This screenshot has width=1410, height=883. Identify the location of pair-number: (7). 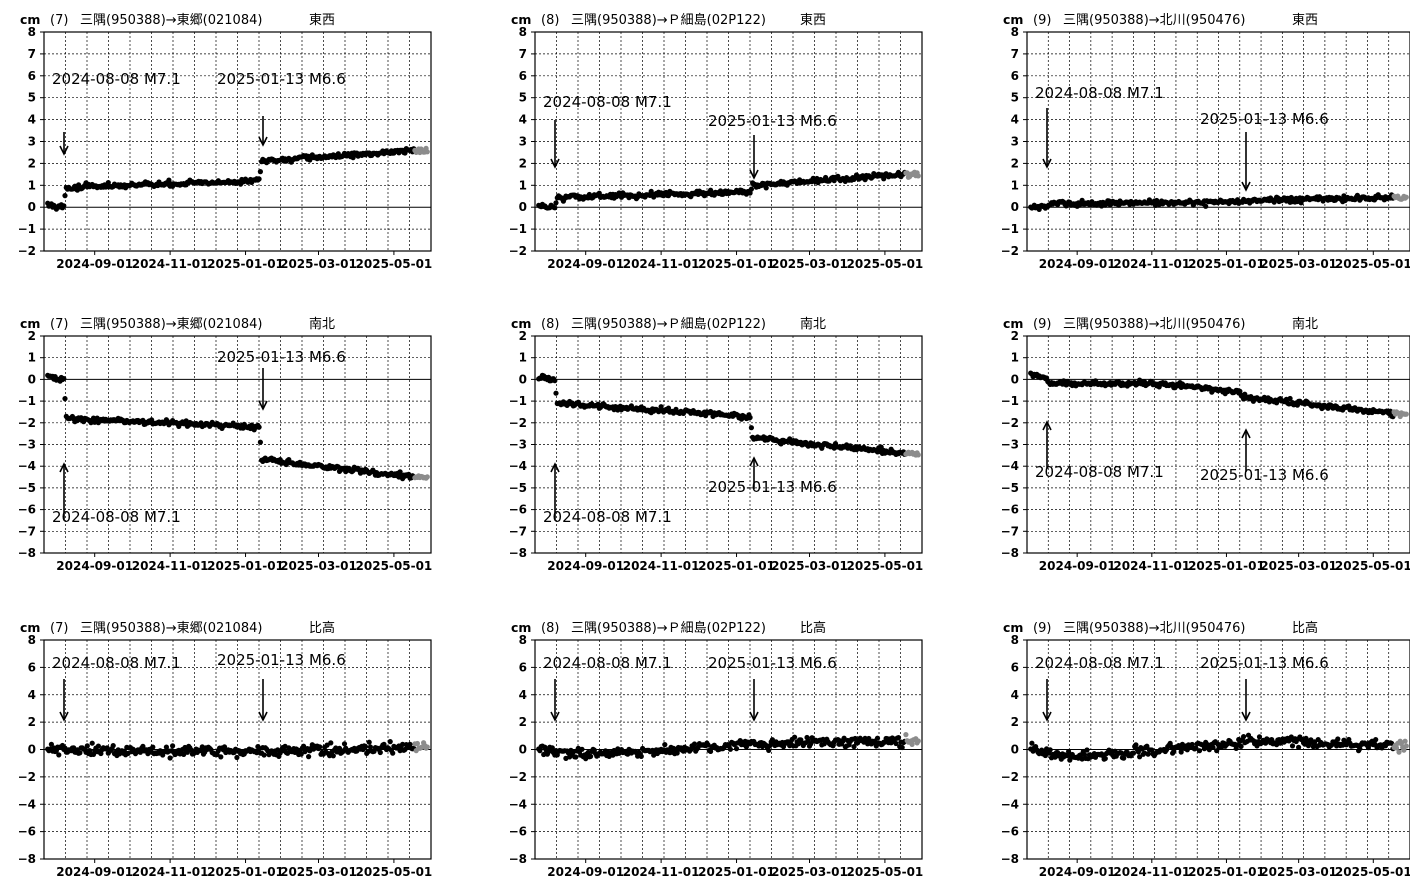
(59, 628).